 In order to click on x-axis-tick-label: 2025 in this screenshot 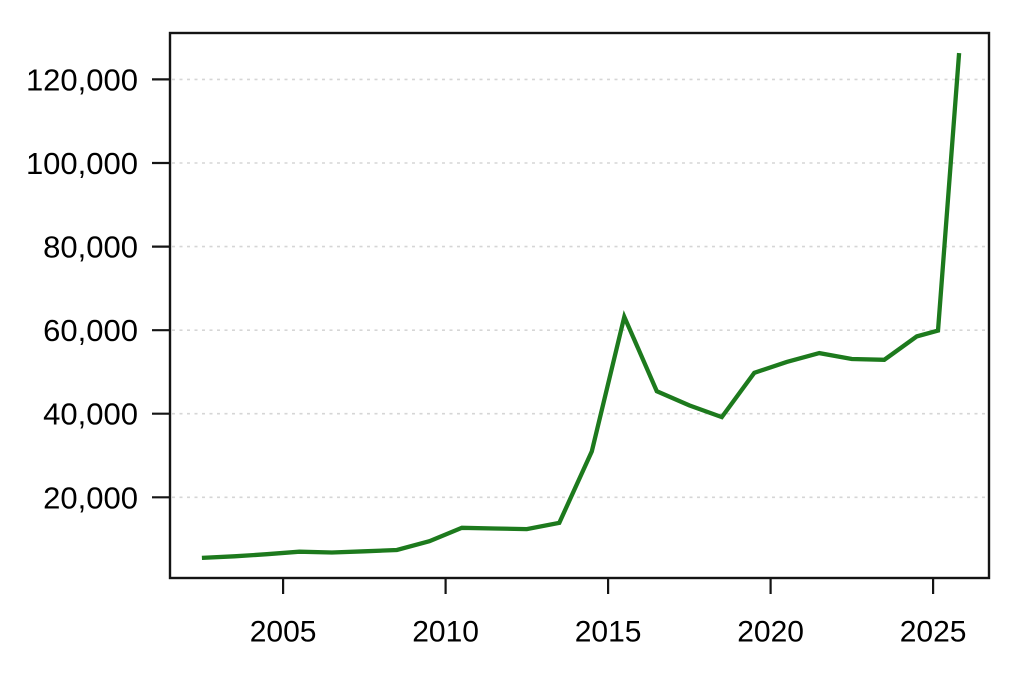, I will do `click(933, 632)`.